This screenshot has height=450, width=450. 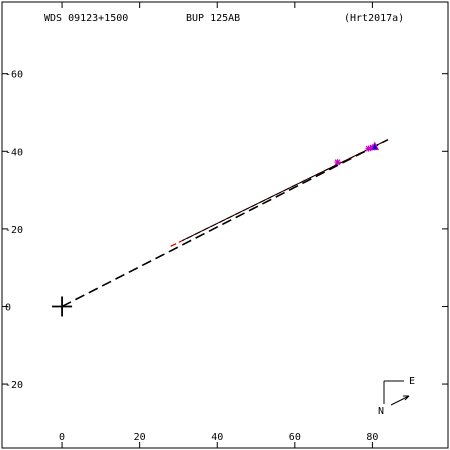 What do you see at coordinates (407, 398) in the screenshot?
I see `compass-arrow-head-b` at bounding box center [407, 398].